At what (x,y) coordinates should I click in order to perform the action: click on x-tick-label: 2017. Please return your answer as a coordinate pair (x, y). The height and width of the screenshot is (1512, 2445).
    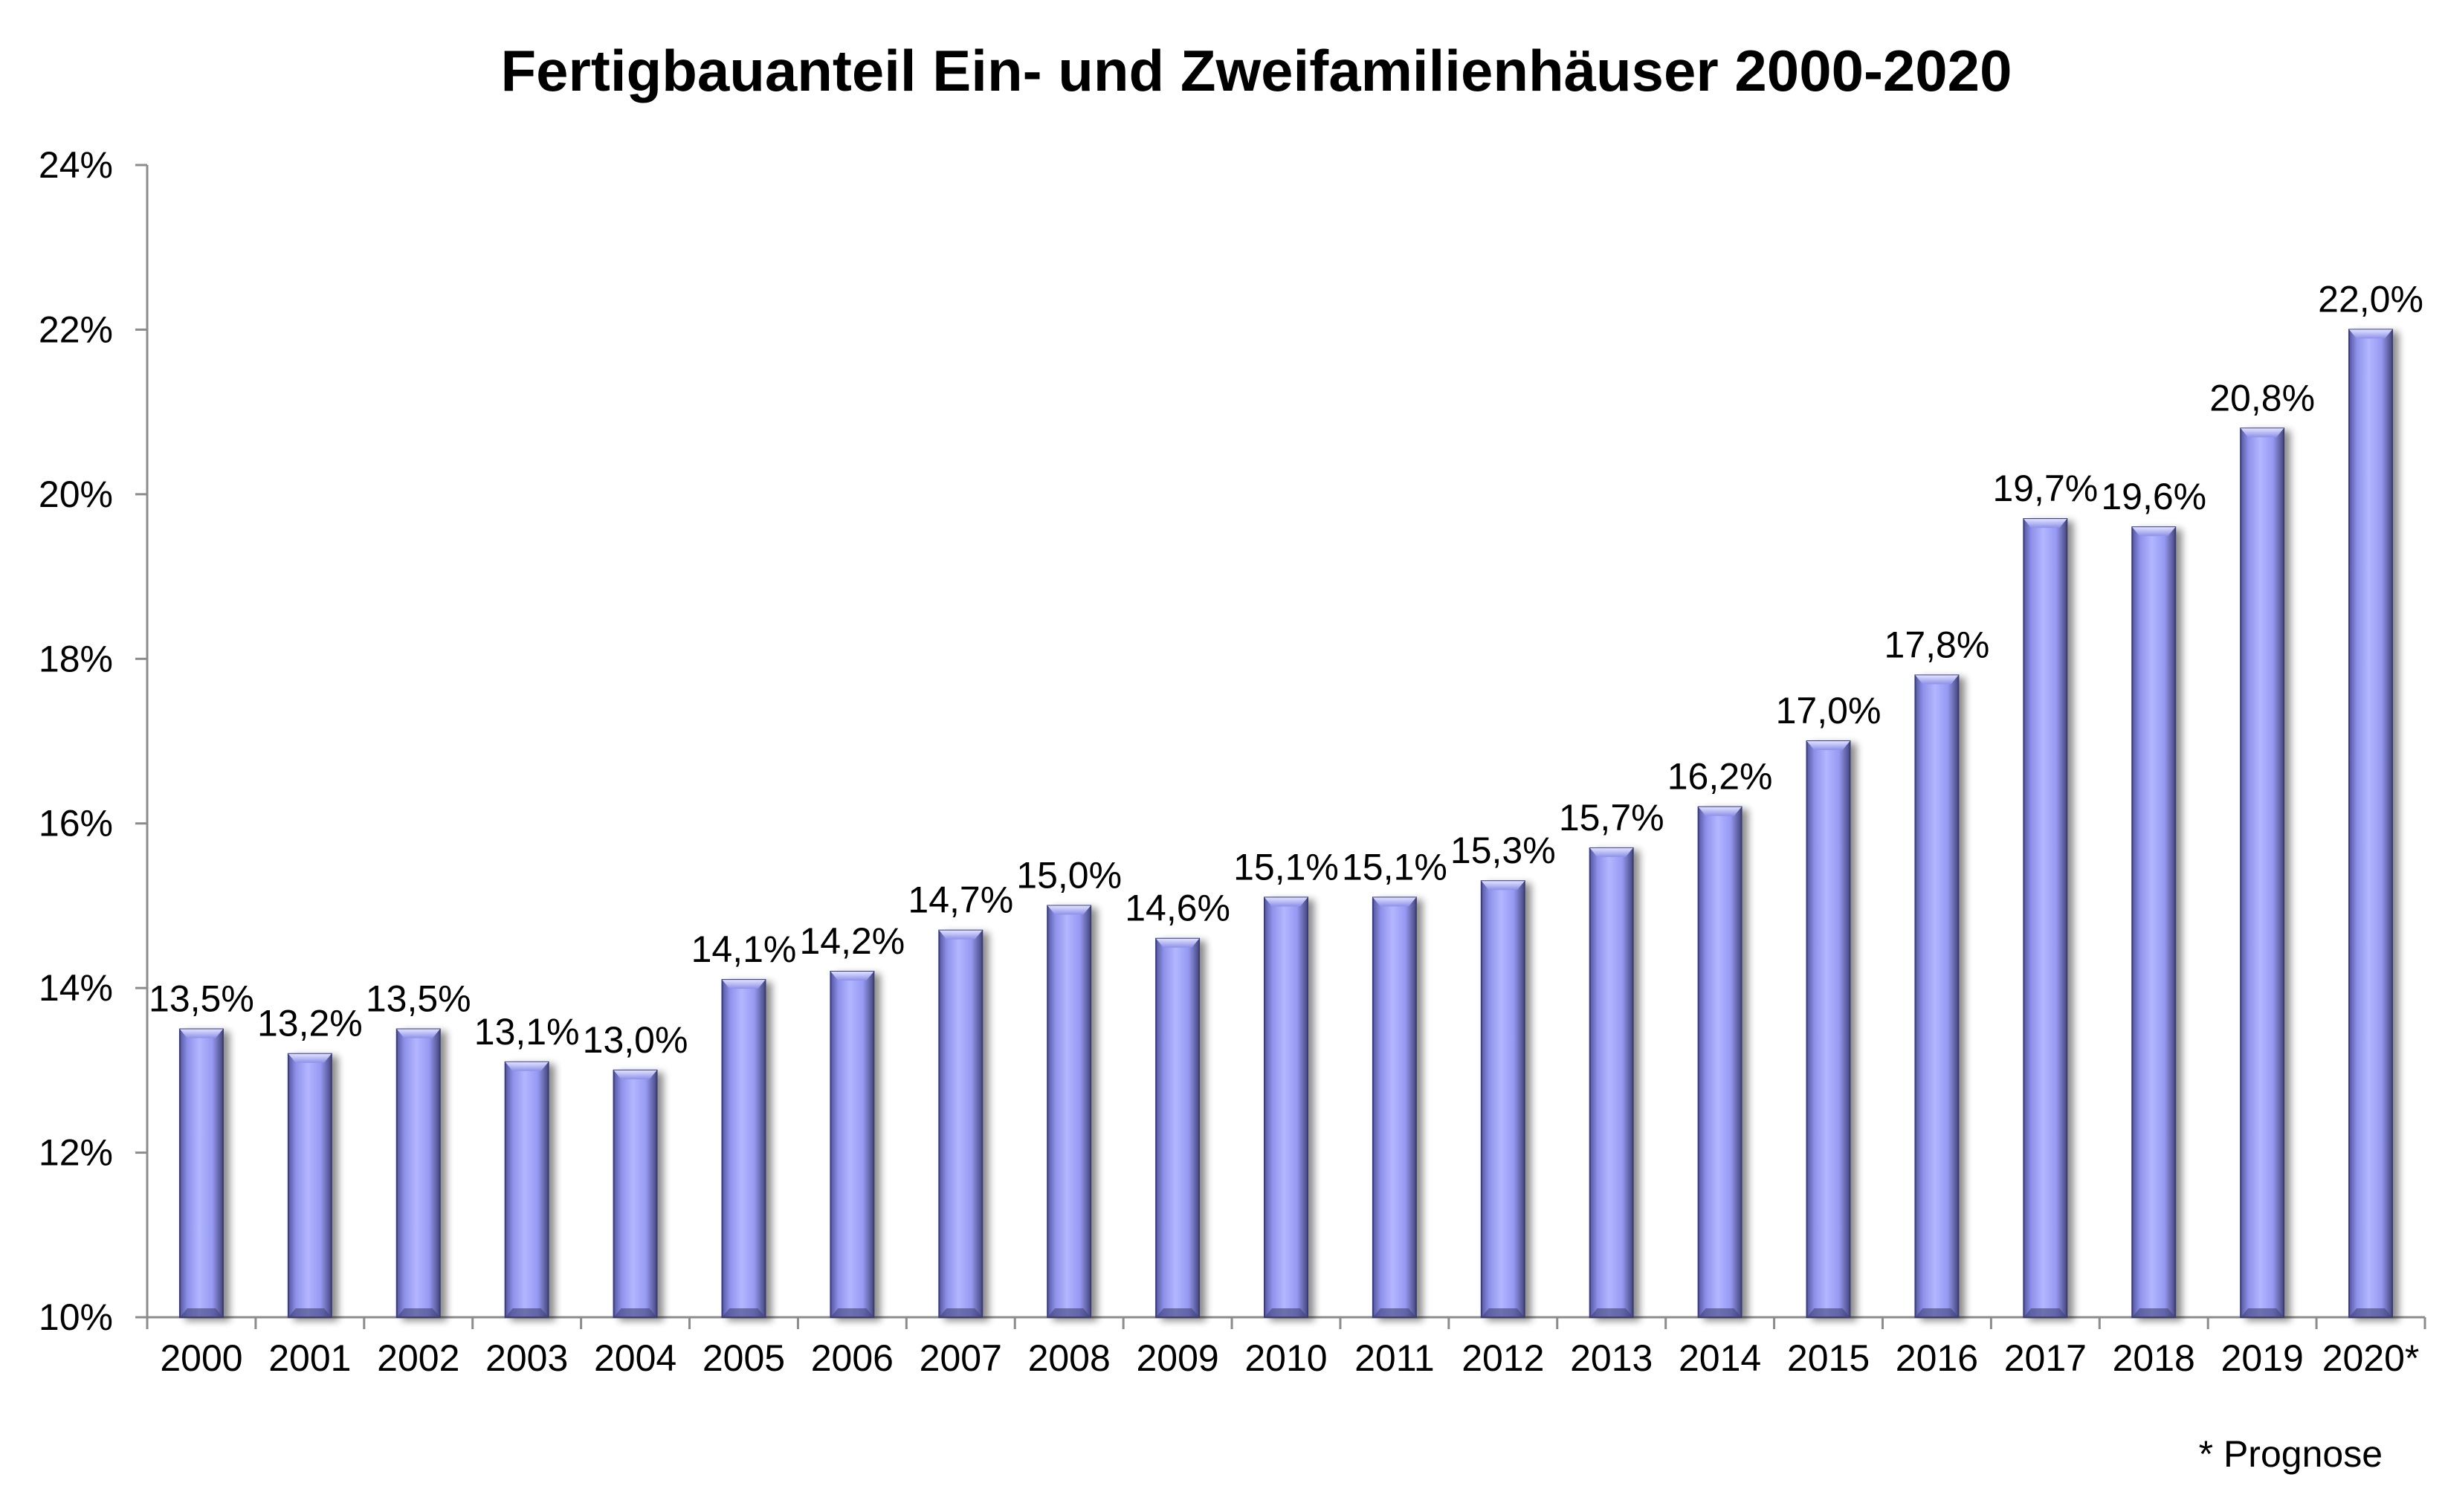
    Looking at the image, I should click on (2045, 1358).